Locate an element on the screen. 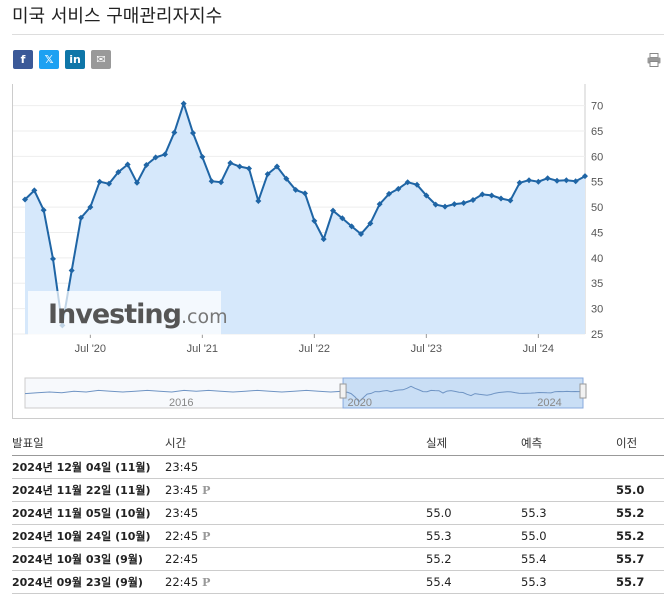  previous-value: 55.0 is located at coordinates (640, 490).